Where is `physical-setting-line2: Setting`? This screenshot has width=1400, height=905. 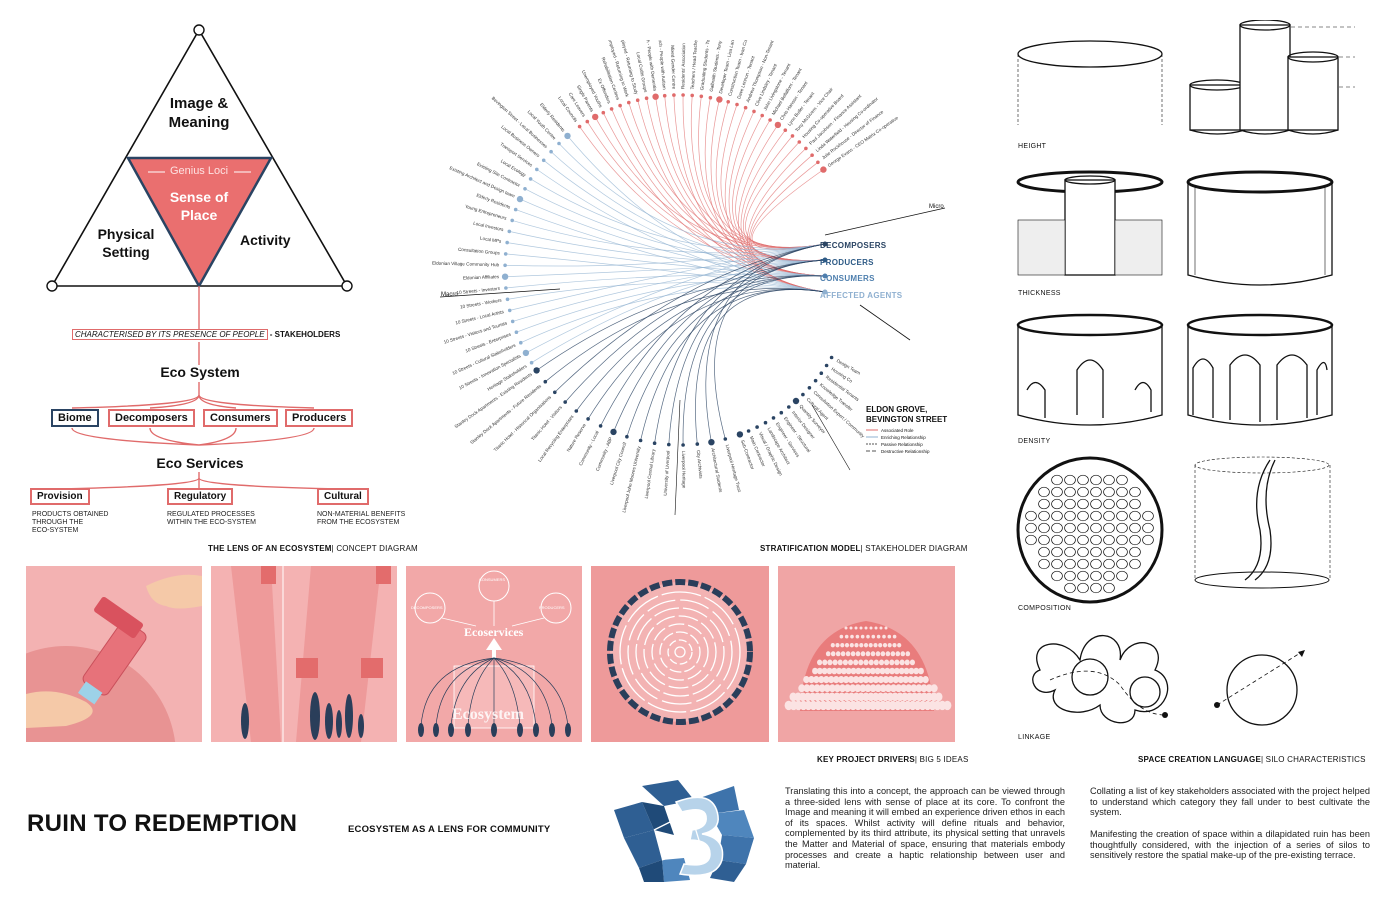 physical-setting-line2: Setting is located at coordinates (126, 252).